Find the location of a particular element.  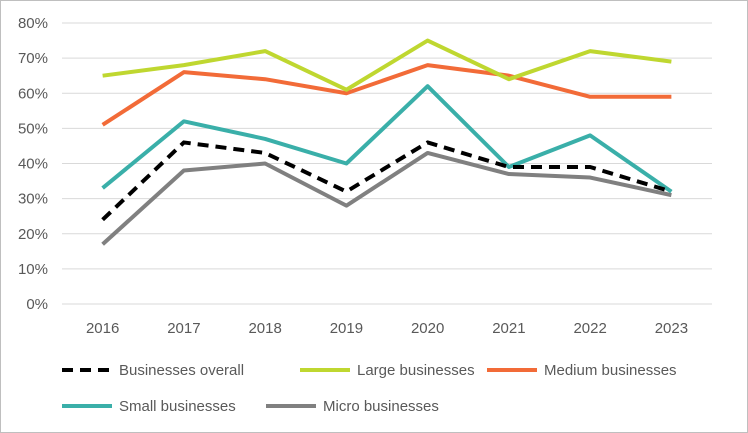

x-tick-label: 2023 is located at coordinates (671, 328).